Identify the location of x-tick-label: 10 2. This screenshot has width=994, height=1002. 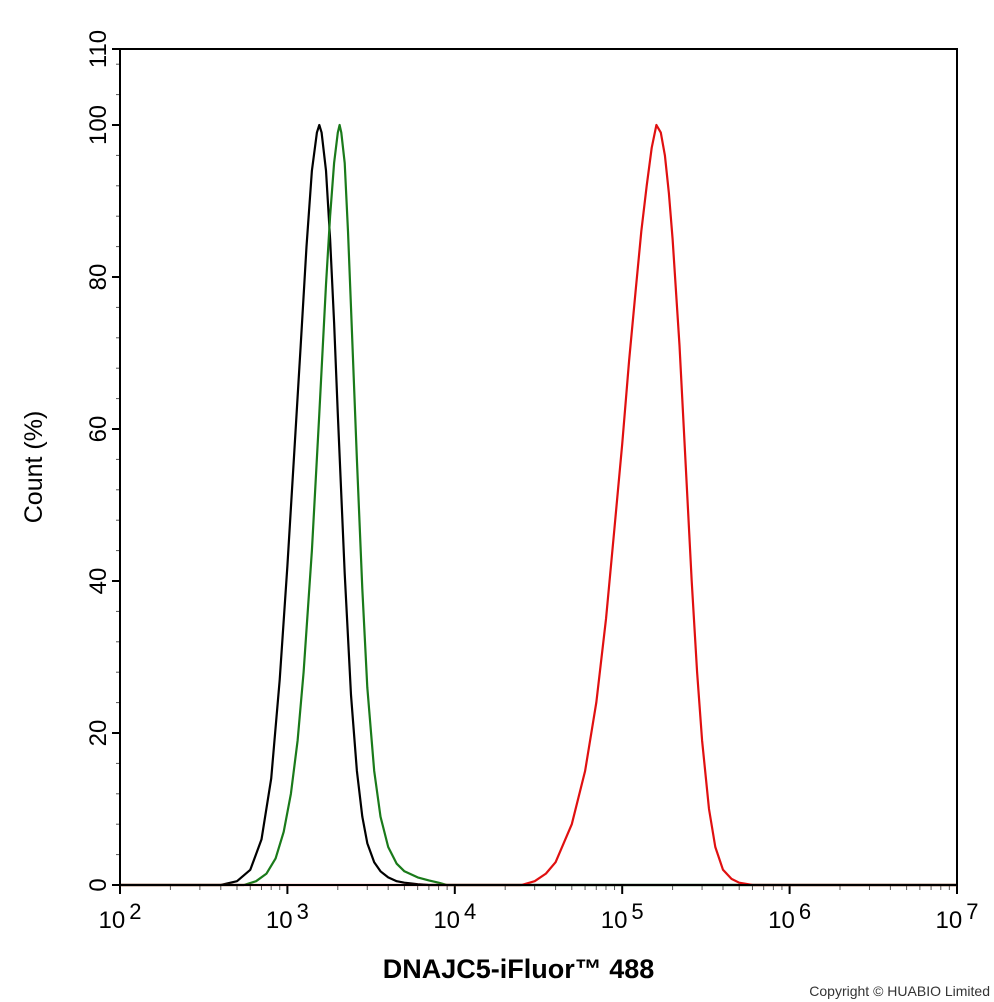
(120, 916).